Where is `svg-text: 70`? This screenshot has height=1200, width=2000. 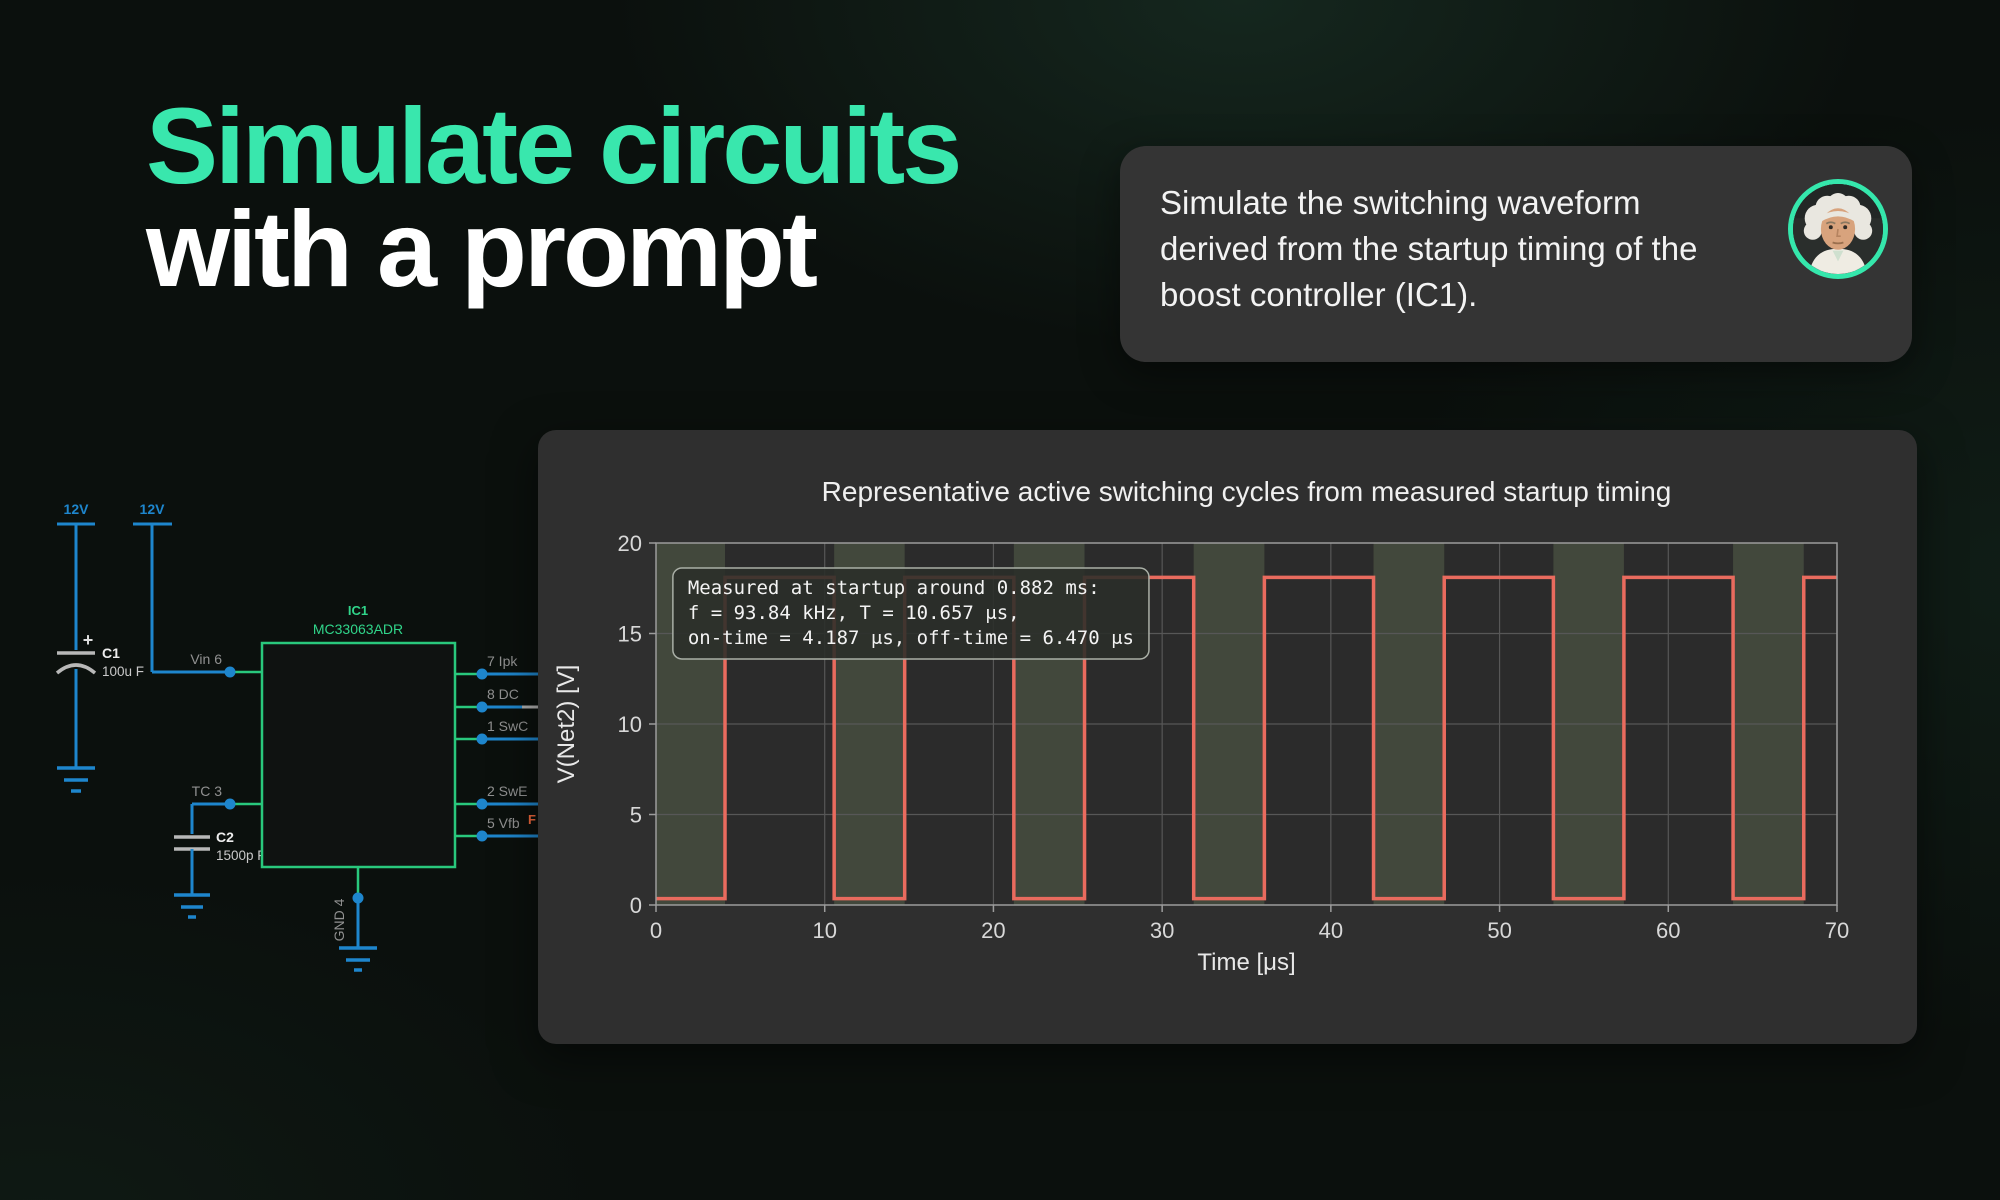 svg-text: 70 is located at coordinates (1837, 930).